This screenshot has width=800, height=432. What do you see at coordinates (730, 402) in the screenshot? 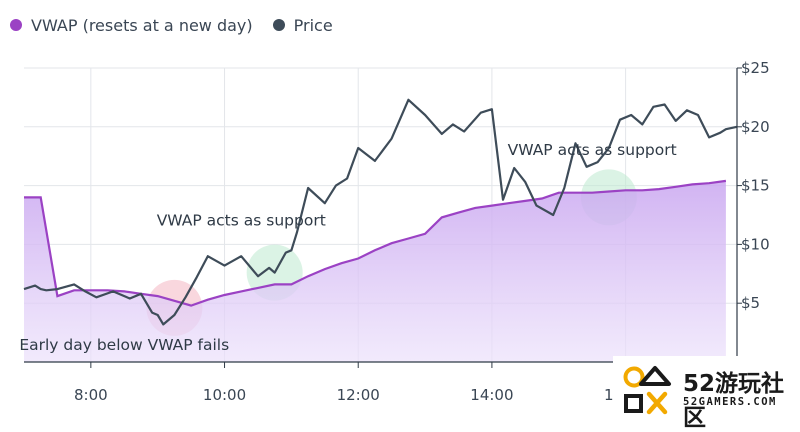
I see `watermark-brand-en: 52GAMERS.COM` at bounding box center [730, 402].